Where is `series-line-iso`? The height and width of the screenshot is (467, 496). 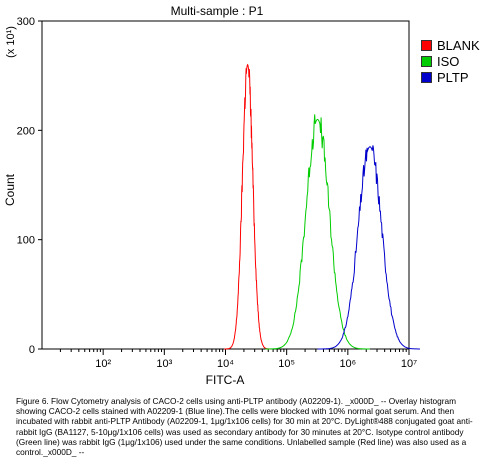
series-line-iso is located at coordinates (317, 232).